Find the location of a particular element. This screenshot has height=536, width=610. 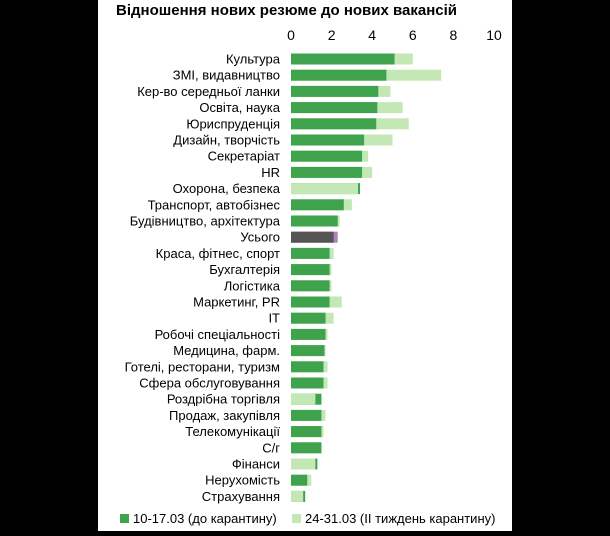

category-label: Робочі спеціальності is located at coordinates (218, 334).